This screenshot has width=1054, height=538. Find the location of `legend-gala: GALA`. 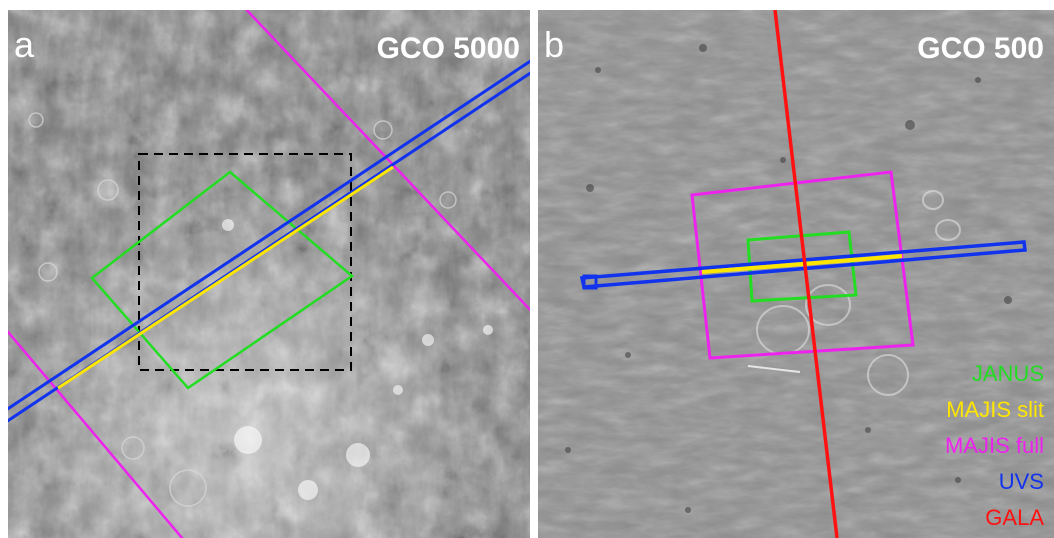

legend-gala: GALA is located at coordinates (1014, 517).